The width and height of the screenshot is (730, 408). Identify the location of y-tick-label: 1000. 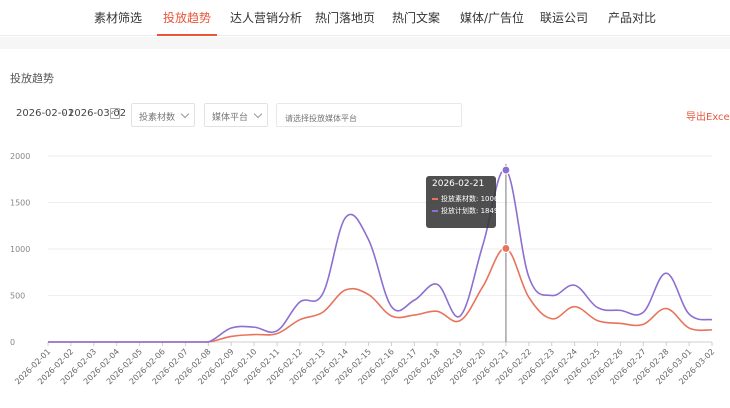
(20, 249).